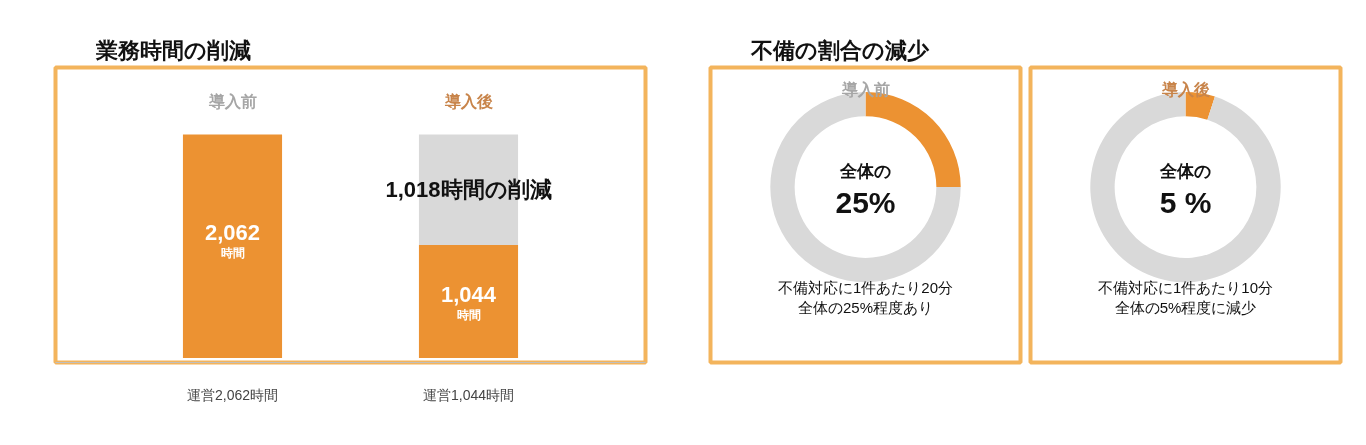  Describe the element at coordinates (232, 101) in the screenshot. I see `text: 導入前` at that location.